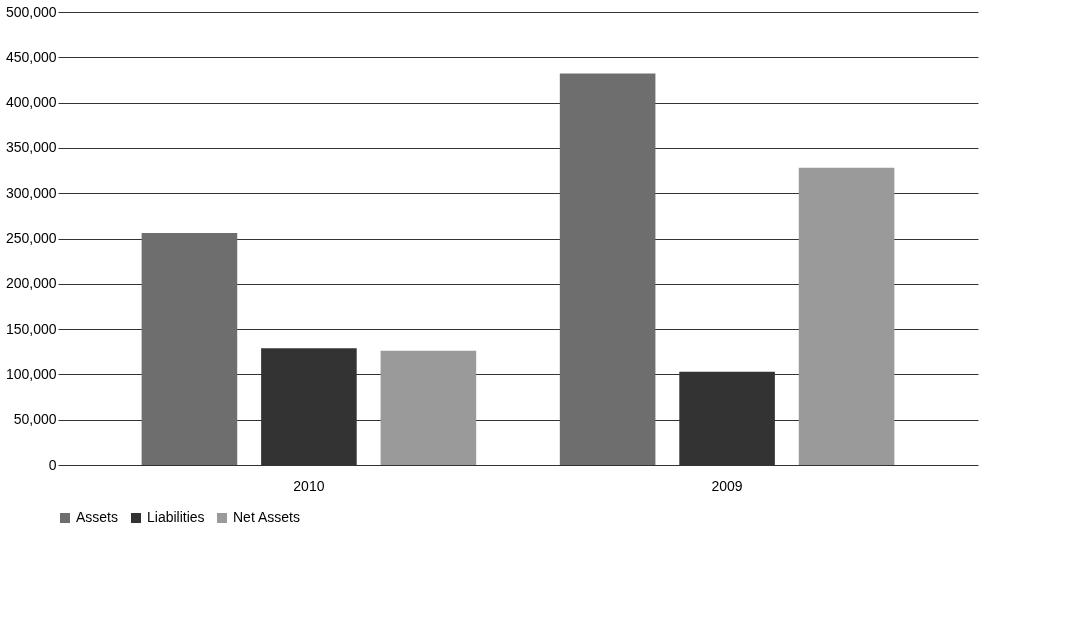 Image resolution: width=1073 pixels, height=626 pixels. I want to click on legend-label: Liabilities, so click(176, 517).